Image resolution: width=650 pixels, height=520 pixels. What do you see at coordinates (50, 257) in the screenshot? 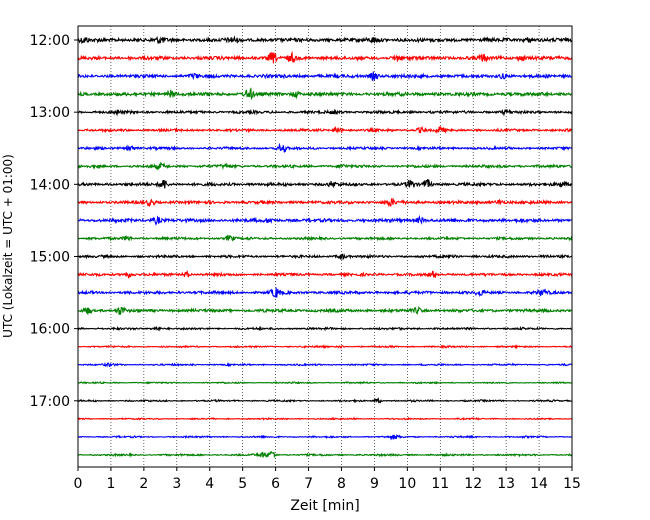
I see `y-tick-label: 15:00` at bounding box center [50, 257].